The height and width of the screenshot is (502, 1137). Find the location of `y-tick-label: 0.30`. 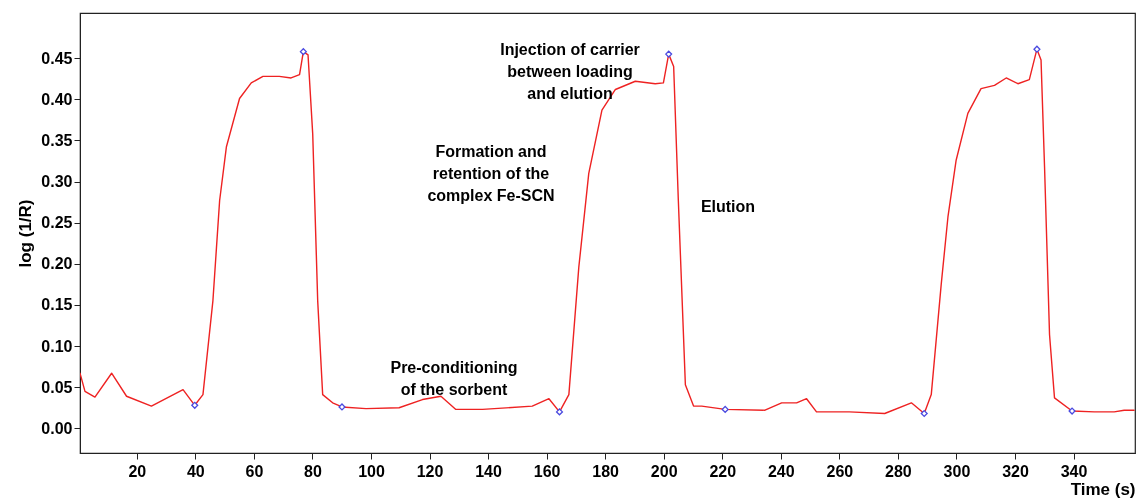

y-tick-label: 0.30 is located at coordinates (57, 182).